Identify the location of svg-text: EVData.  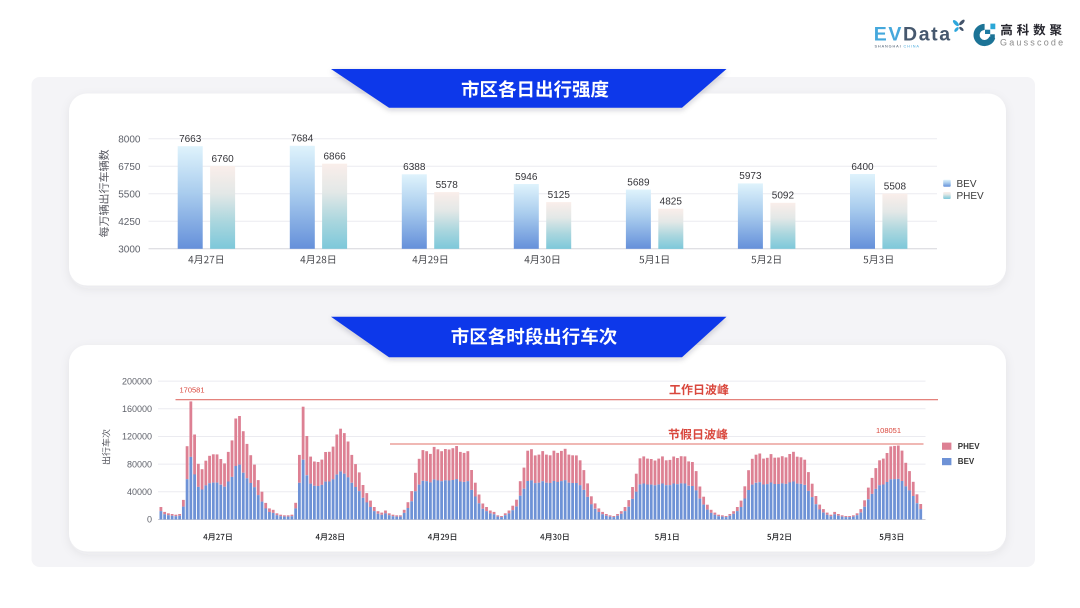
(913, 34).